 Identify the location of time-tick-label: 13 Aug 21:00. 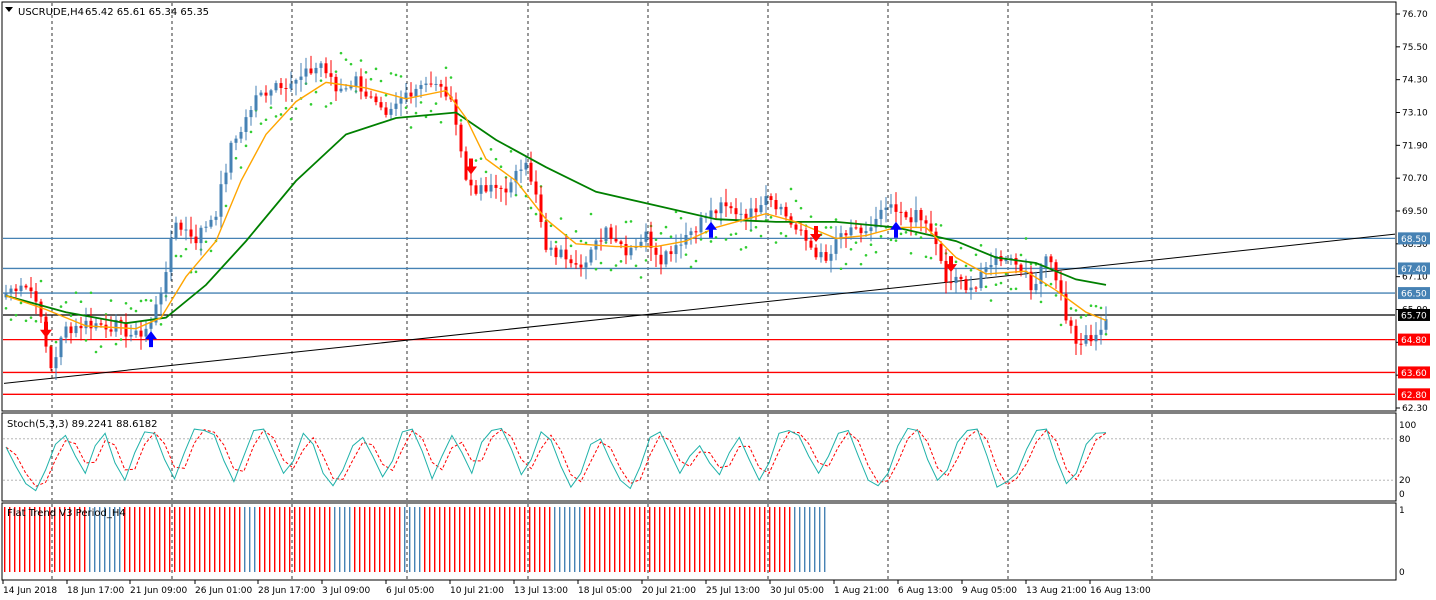
(1056, 591).